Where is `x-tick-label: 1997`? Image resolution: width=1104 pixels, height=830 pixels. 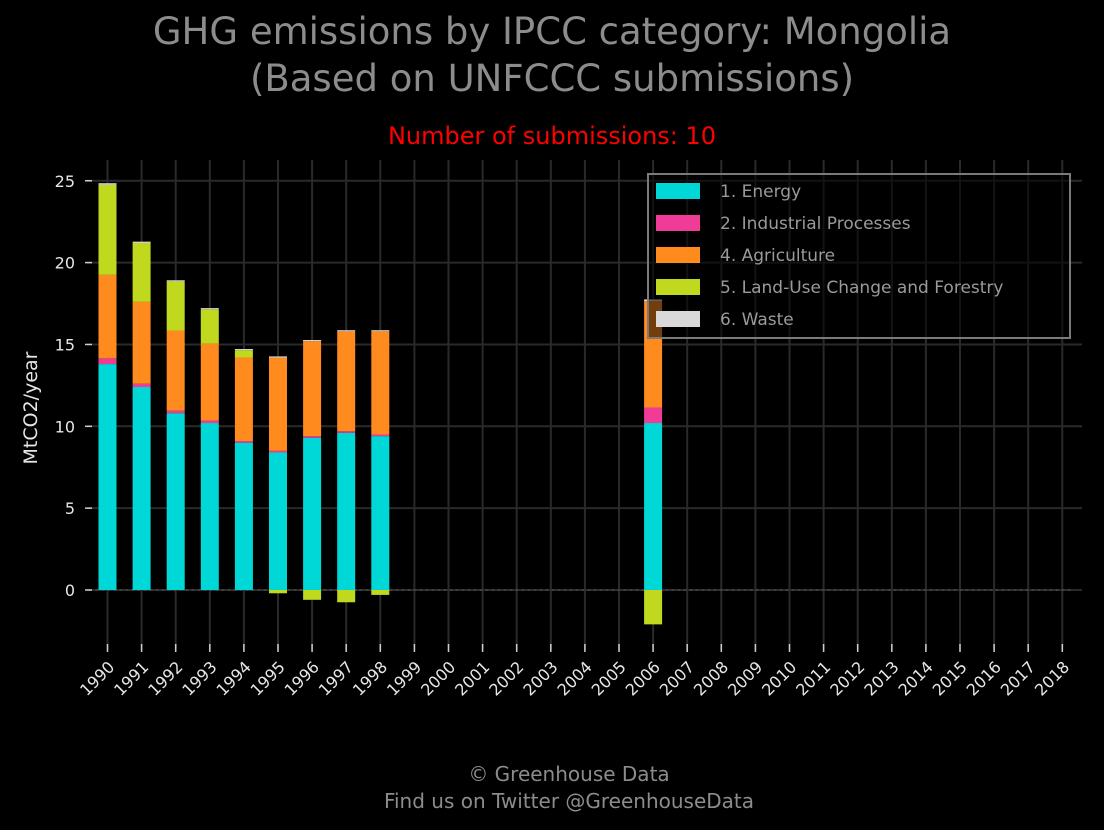 x-tick-label: 1997 is located at coordinates (336, 678).